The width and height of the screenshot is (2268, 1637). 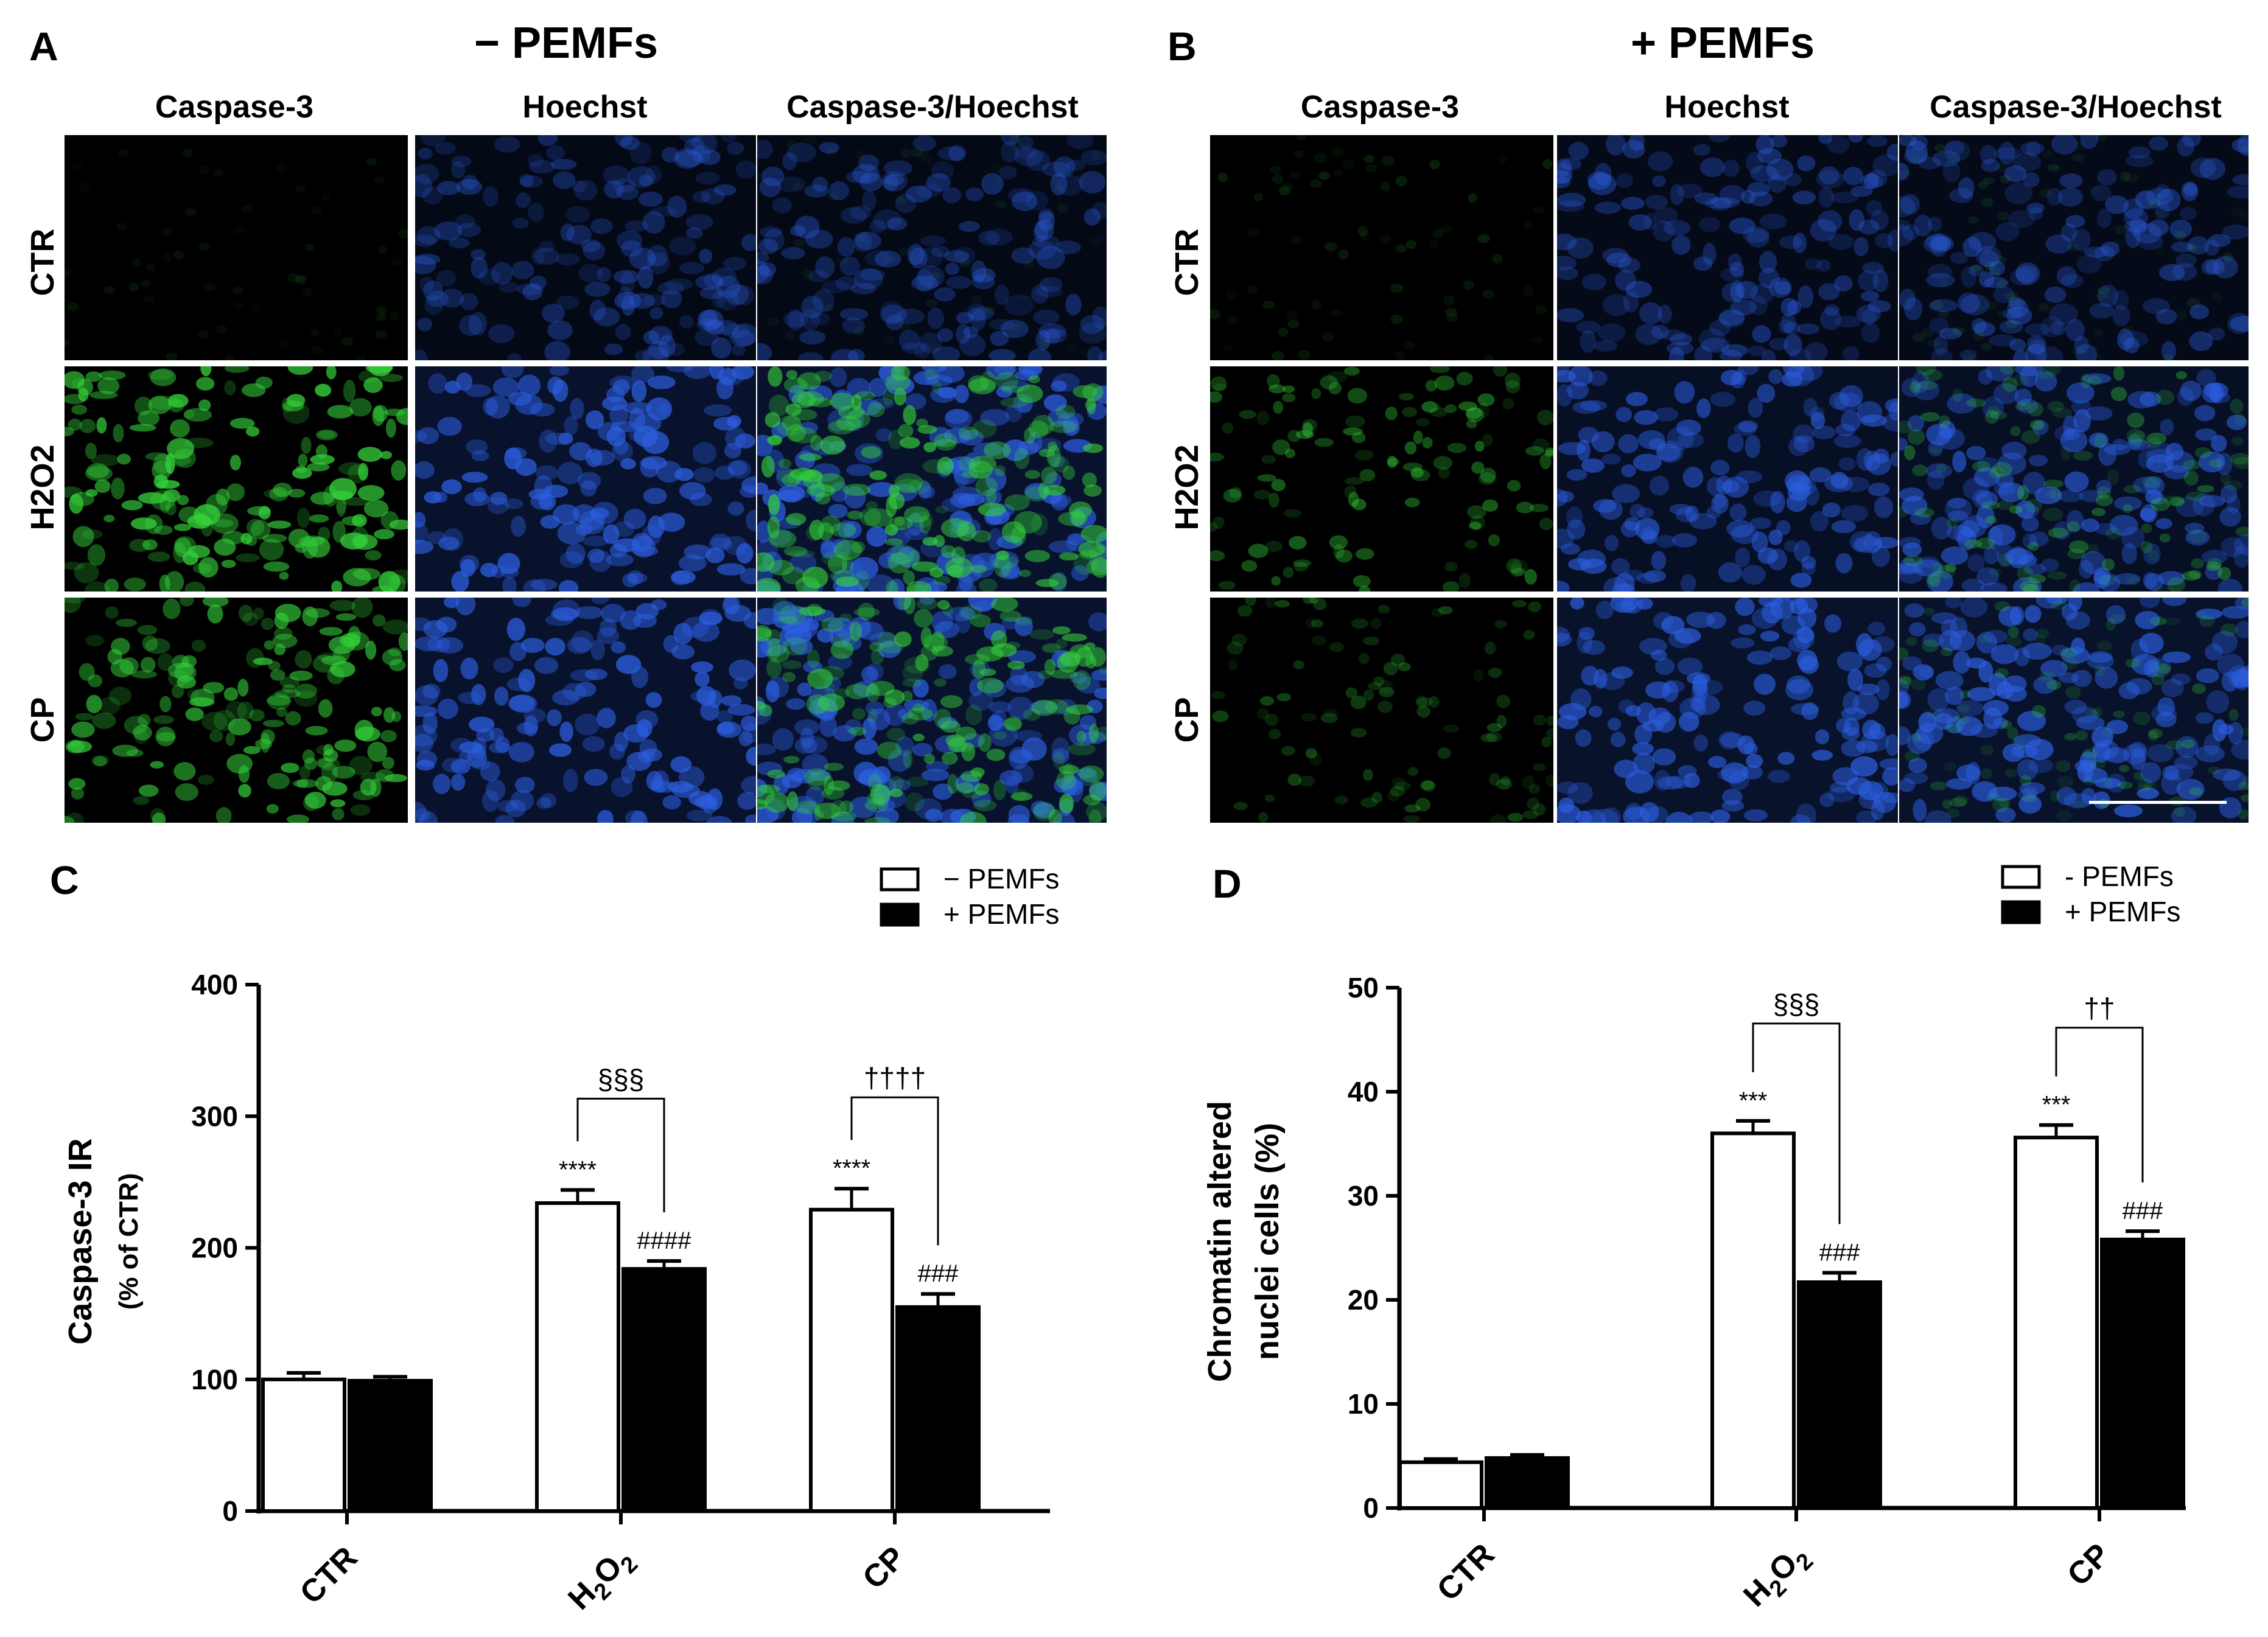 What do you see at coordinates (235, 107) in the screenshot?
I see `col-header-caspase-a: Caspase-3` at bounding box center [235, 107].